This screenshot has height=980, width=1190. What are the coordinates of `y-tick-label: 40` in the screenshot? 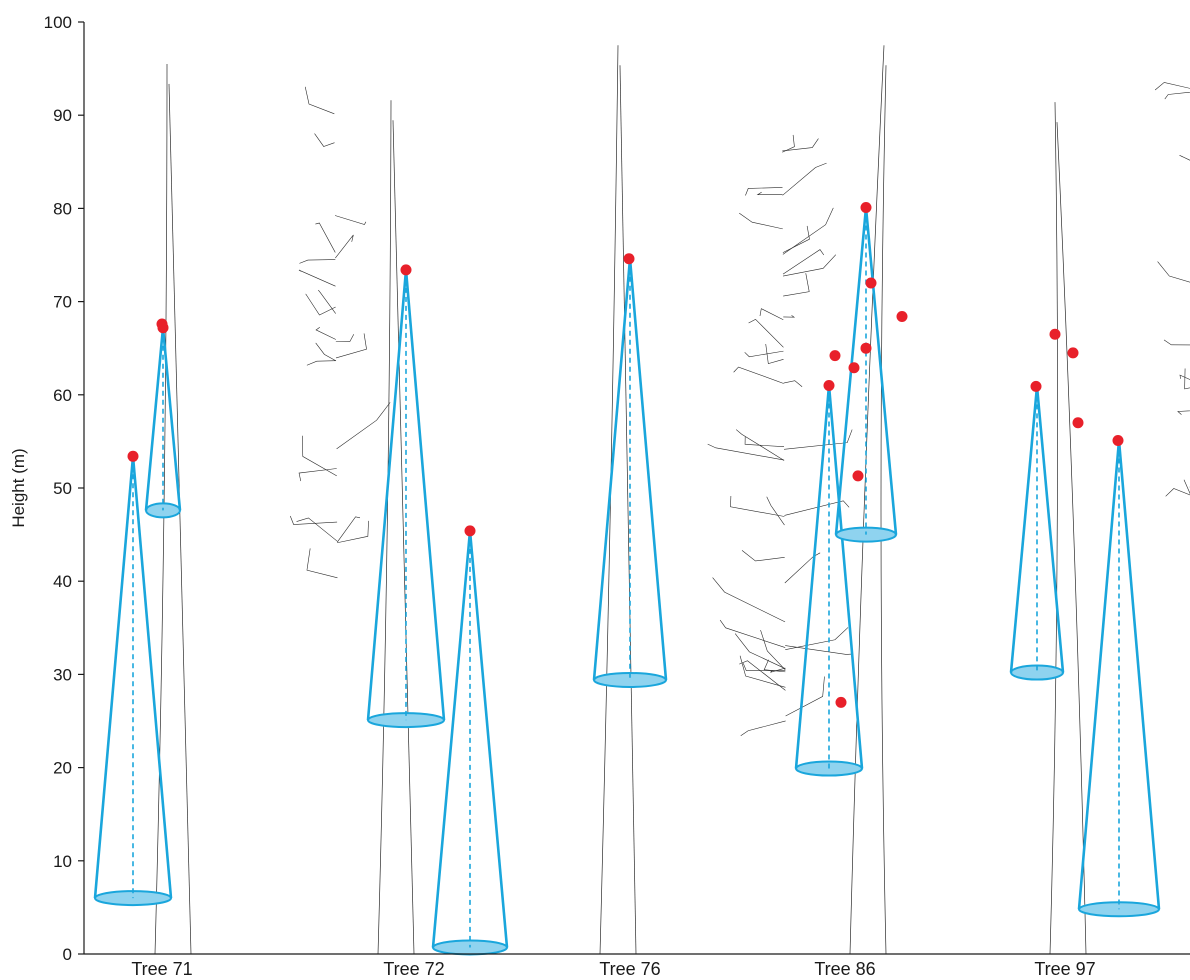 It's located at (62, 581).